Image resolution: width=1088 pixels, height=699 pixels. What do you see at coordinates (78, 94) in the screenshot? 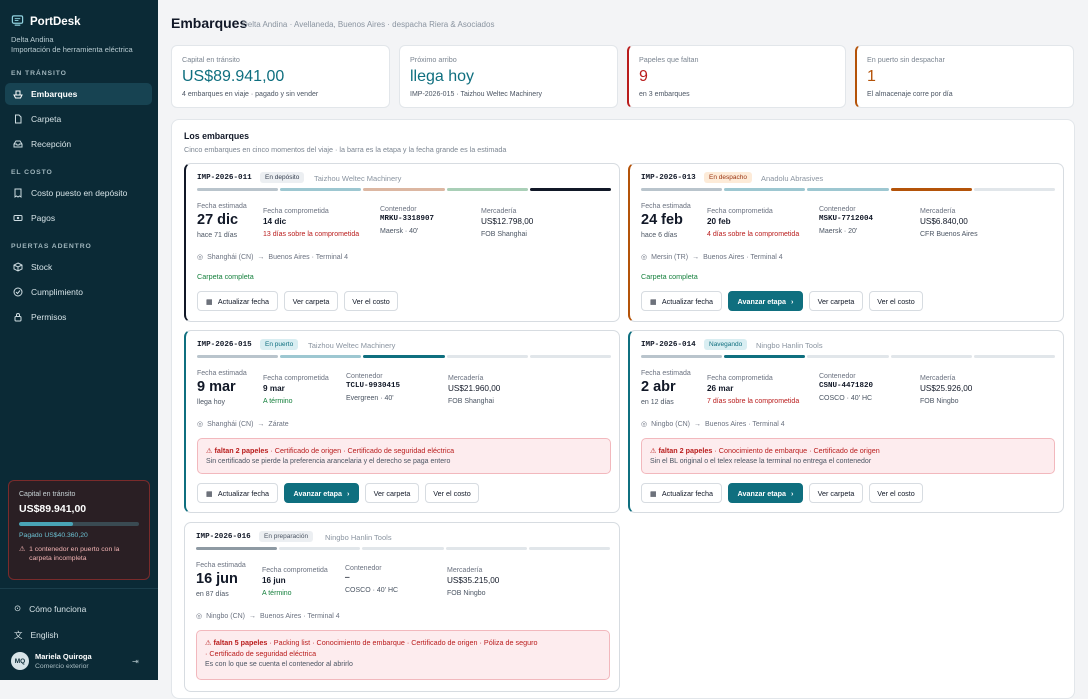
I see `nav-embarques: Embarques` at bounding box center [78, 94].